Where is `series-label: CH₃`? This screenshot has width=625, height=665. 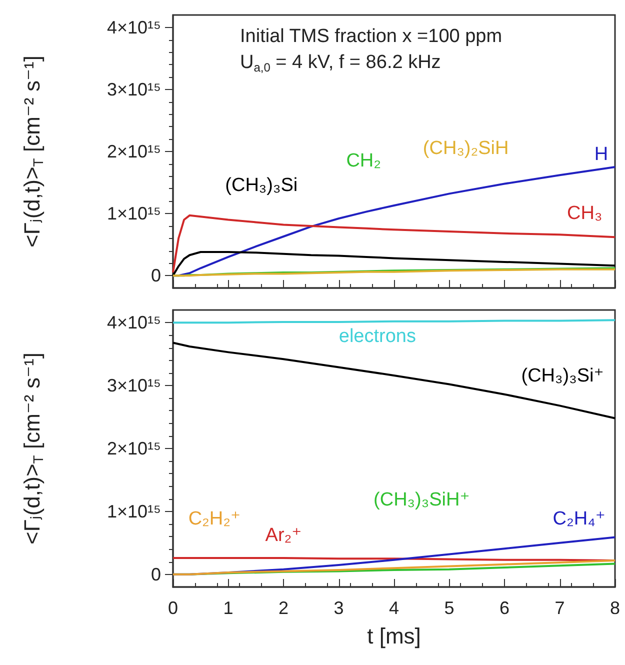
series-label: CH₃ is located at coordinates (584, 213).